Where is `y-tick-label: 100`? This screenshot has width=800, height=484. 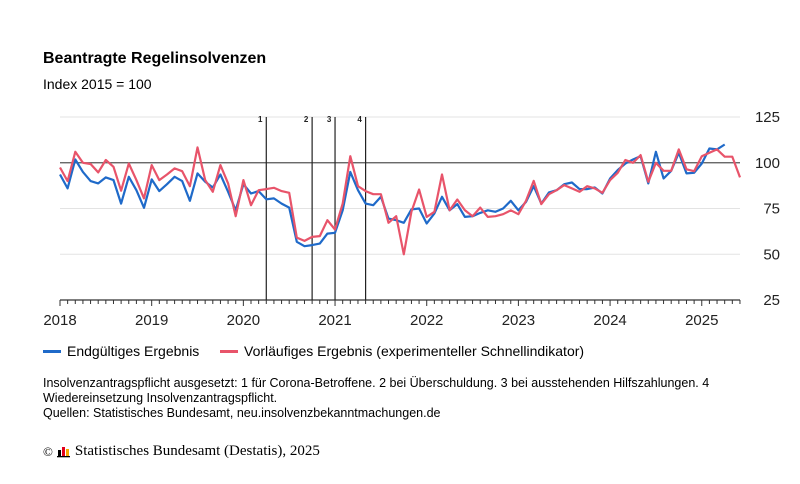
y-tick-label: 100 is located at coordinates (767, 163).